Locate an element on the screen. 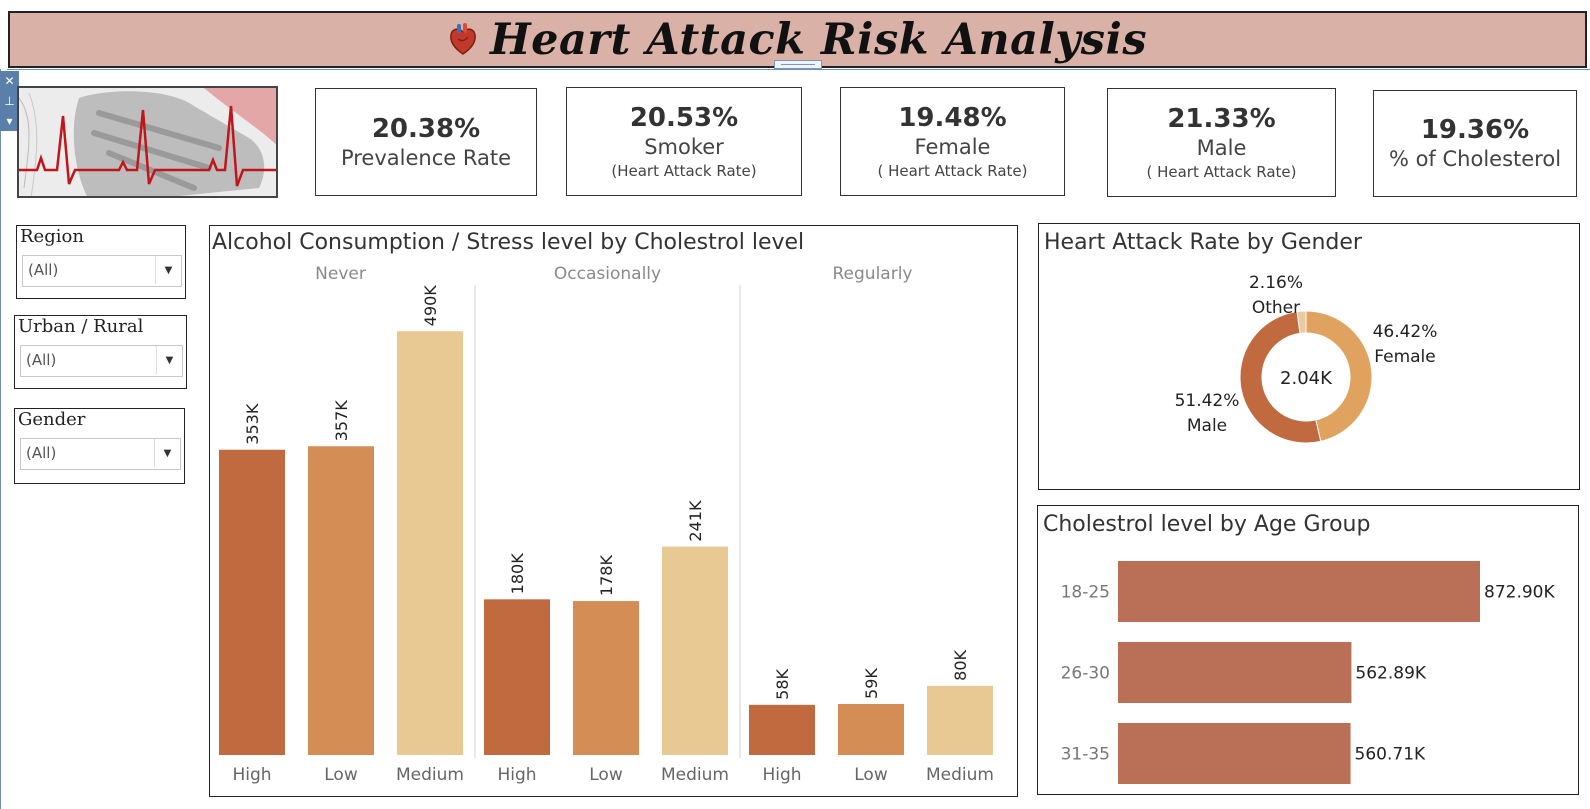 This screenshot has width=1590, height=809. bar-value-label: 58K is located at coordinates (782, 683).